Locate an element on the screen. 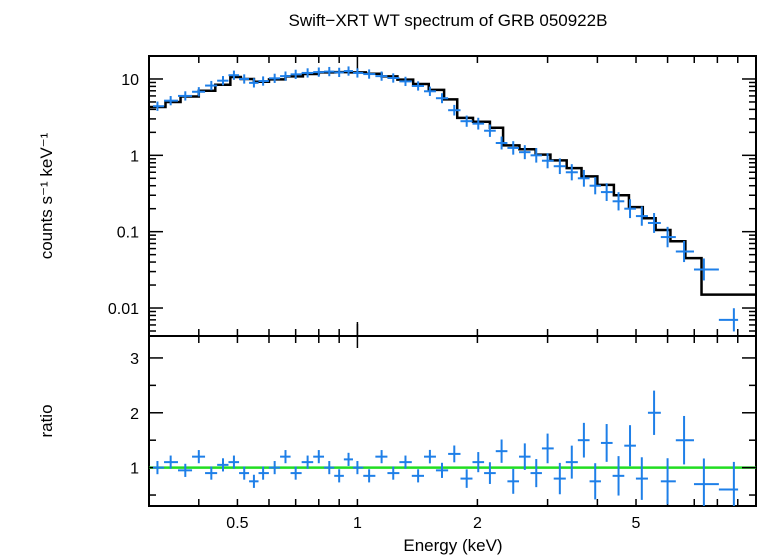  spectrum-y-axis-label: counts s⁻¹ keV⁻¹ is located at coordinates (46, 195).